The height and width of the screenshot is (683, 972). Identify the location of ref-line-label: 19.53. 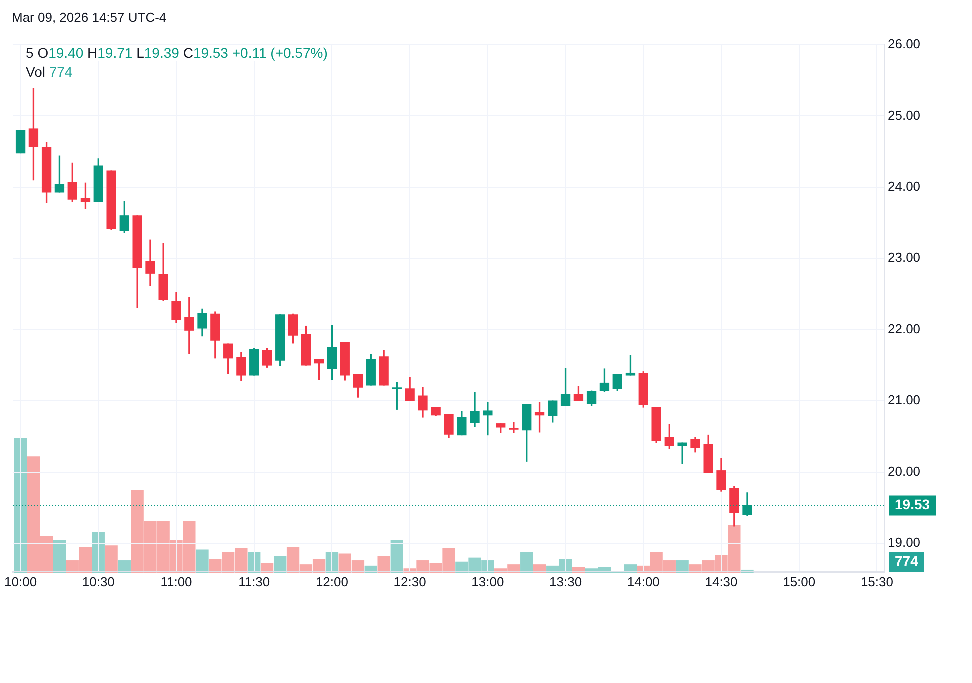
(912, 504).